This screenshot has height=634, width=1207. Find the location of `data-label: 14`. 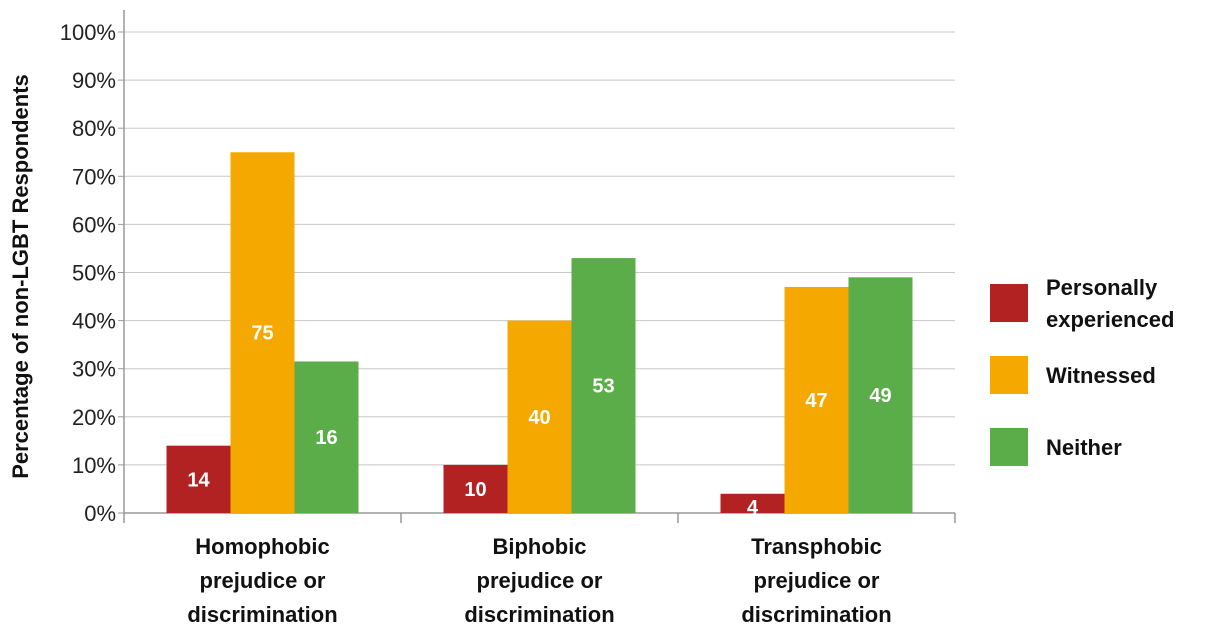

data-label: 14 is located at coordinates (198, 480).